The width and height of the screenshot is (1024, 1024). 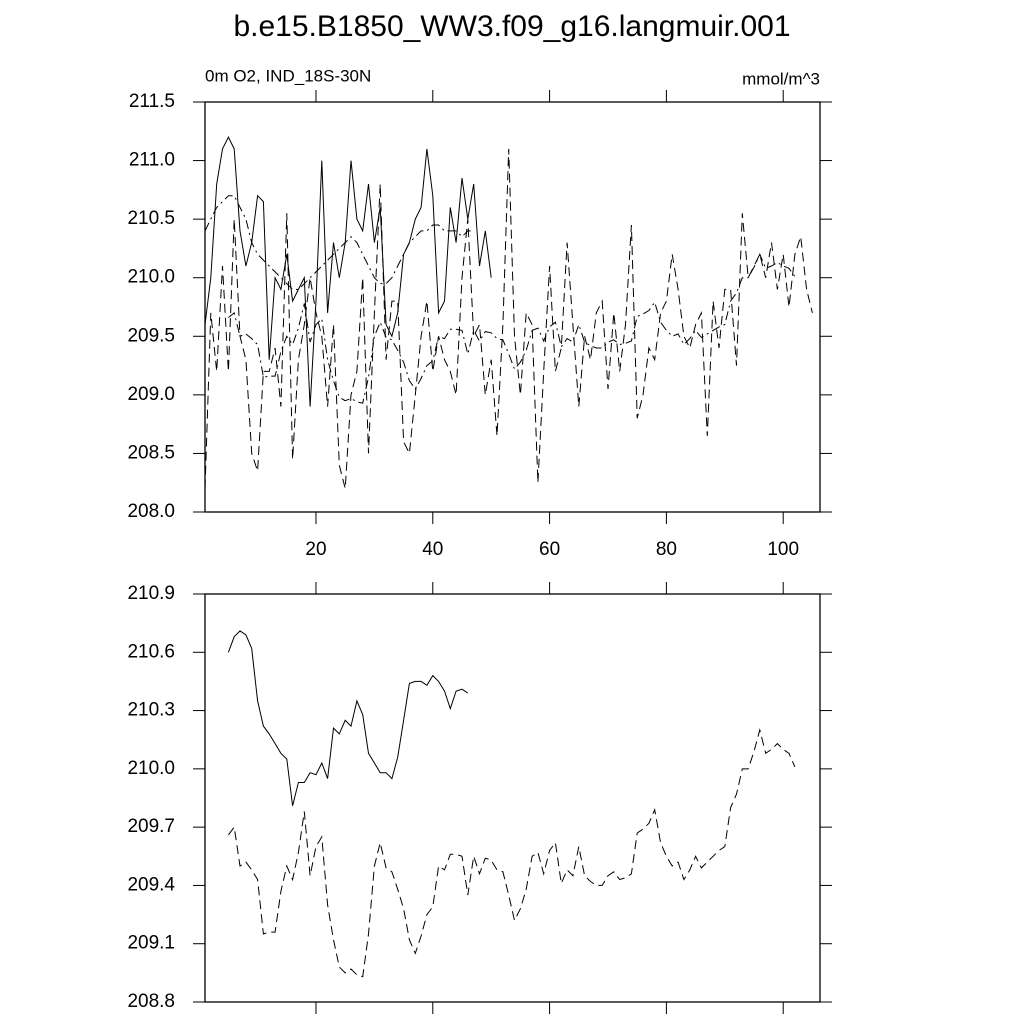 I want to click on chart-title: b.e15.B1850_WW3.f09_g16.langmuir.001, so click(x=511, y=26).